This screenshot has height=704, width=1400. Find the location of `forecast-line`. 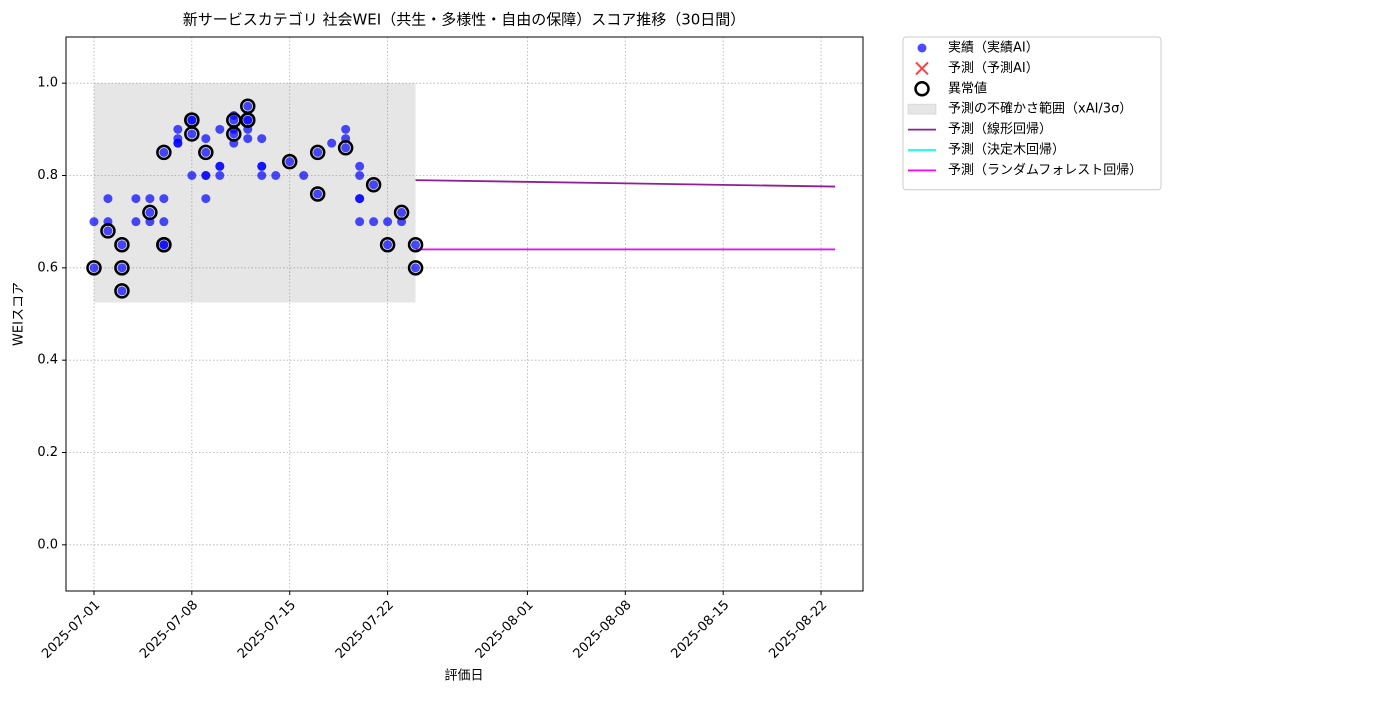

forecast-line is located at coordinates (625, 183).